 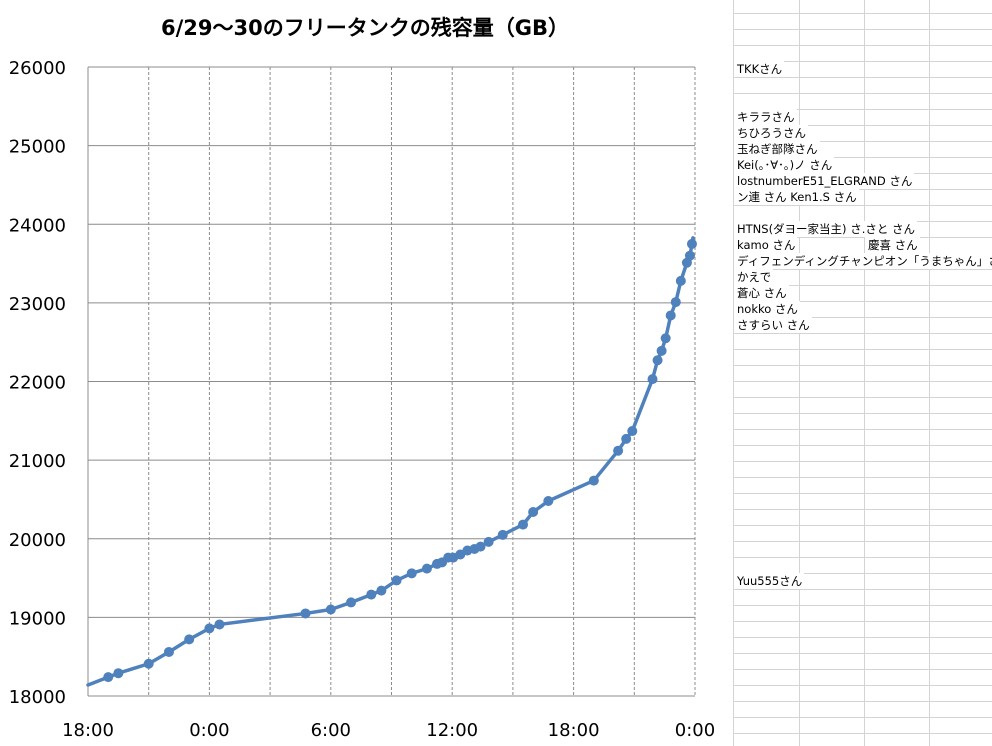 What do you see at coordinates (37, 225) in the screenshot?
I see `y-tick-label: 24000` at bounding box center [37, 225].